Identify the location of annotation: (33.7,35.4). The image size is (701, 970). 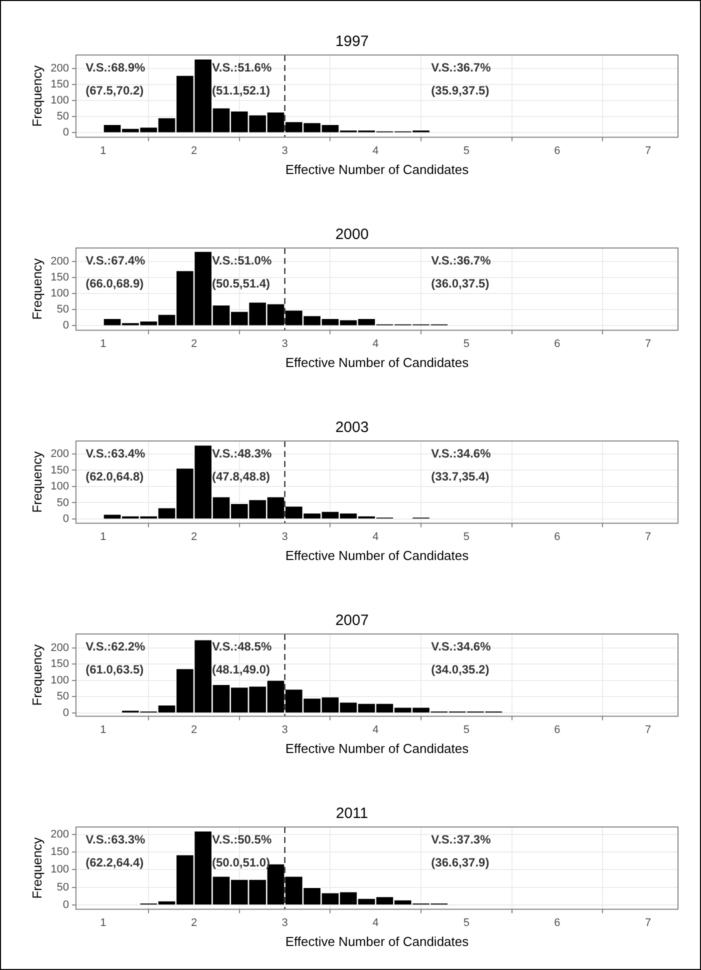
(460, 476).